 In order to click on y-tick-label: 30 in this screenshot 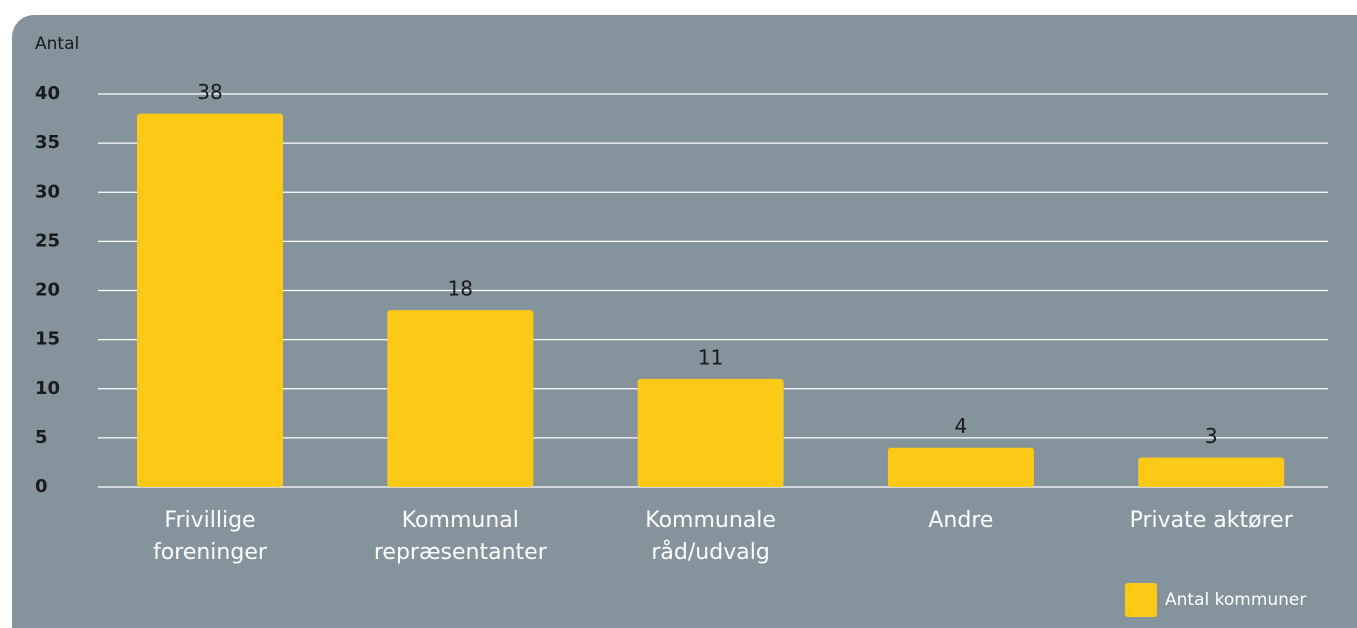, I will do `click(47, 191)`.